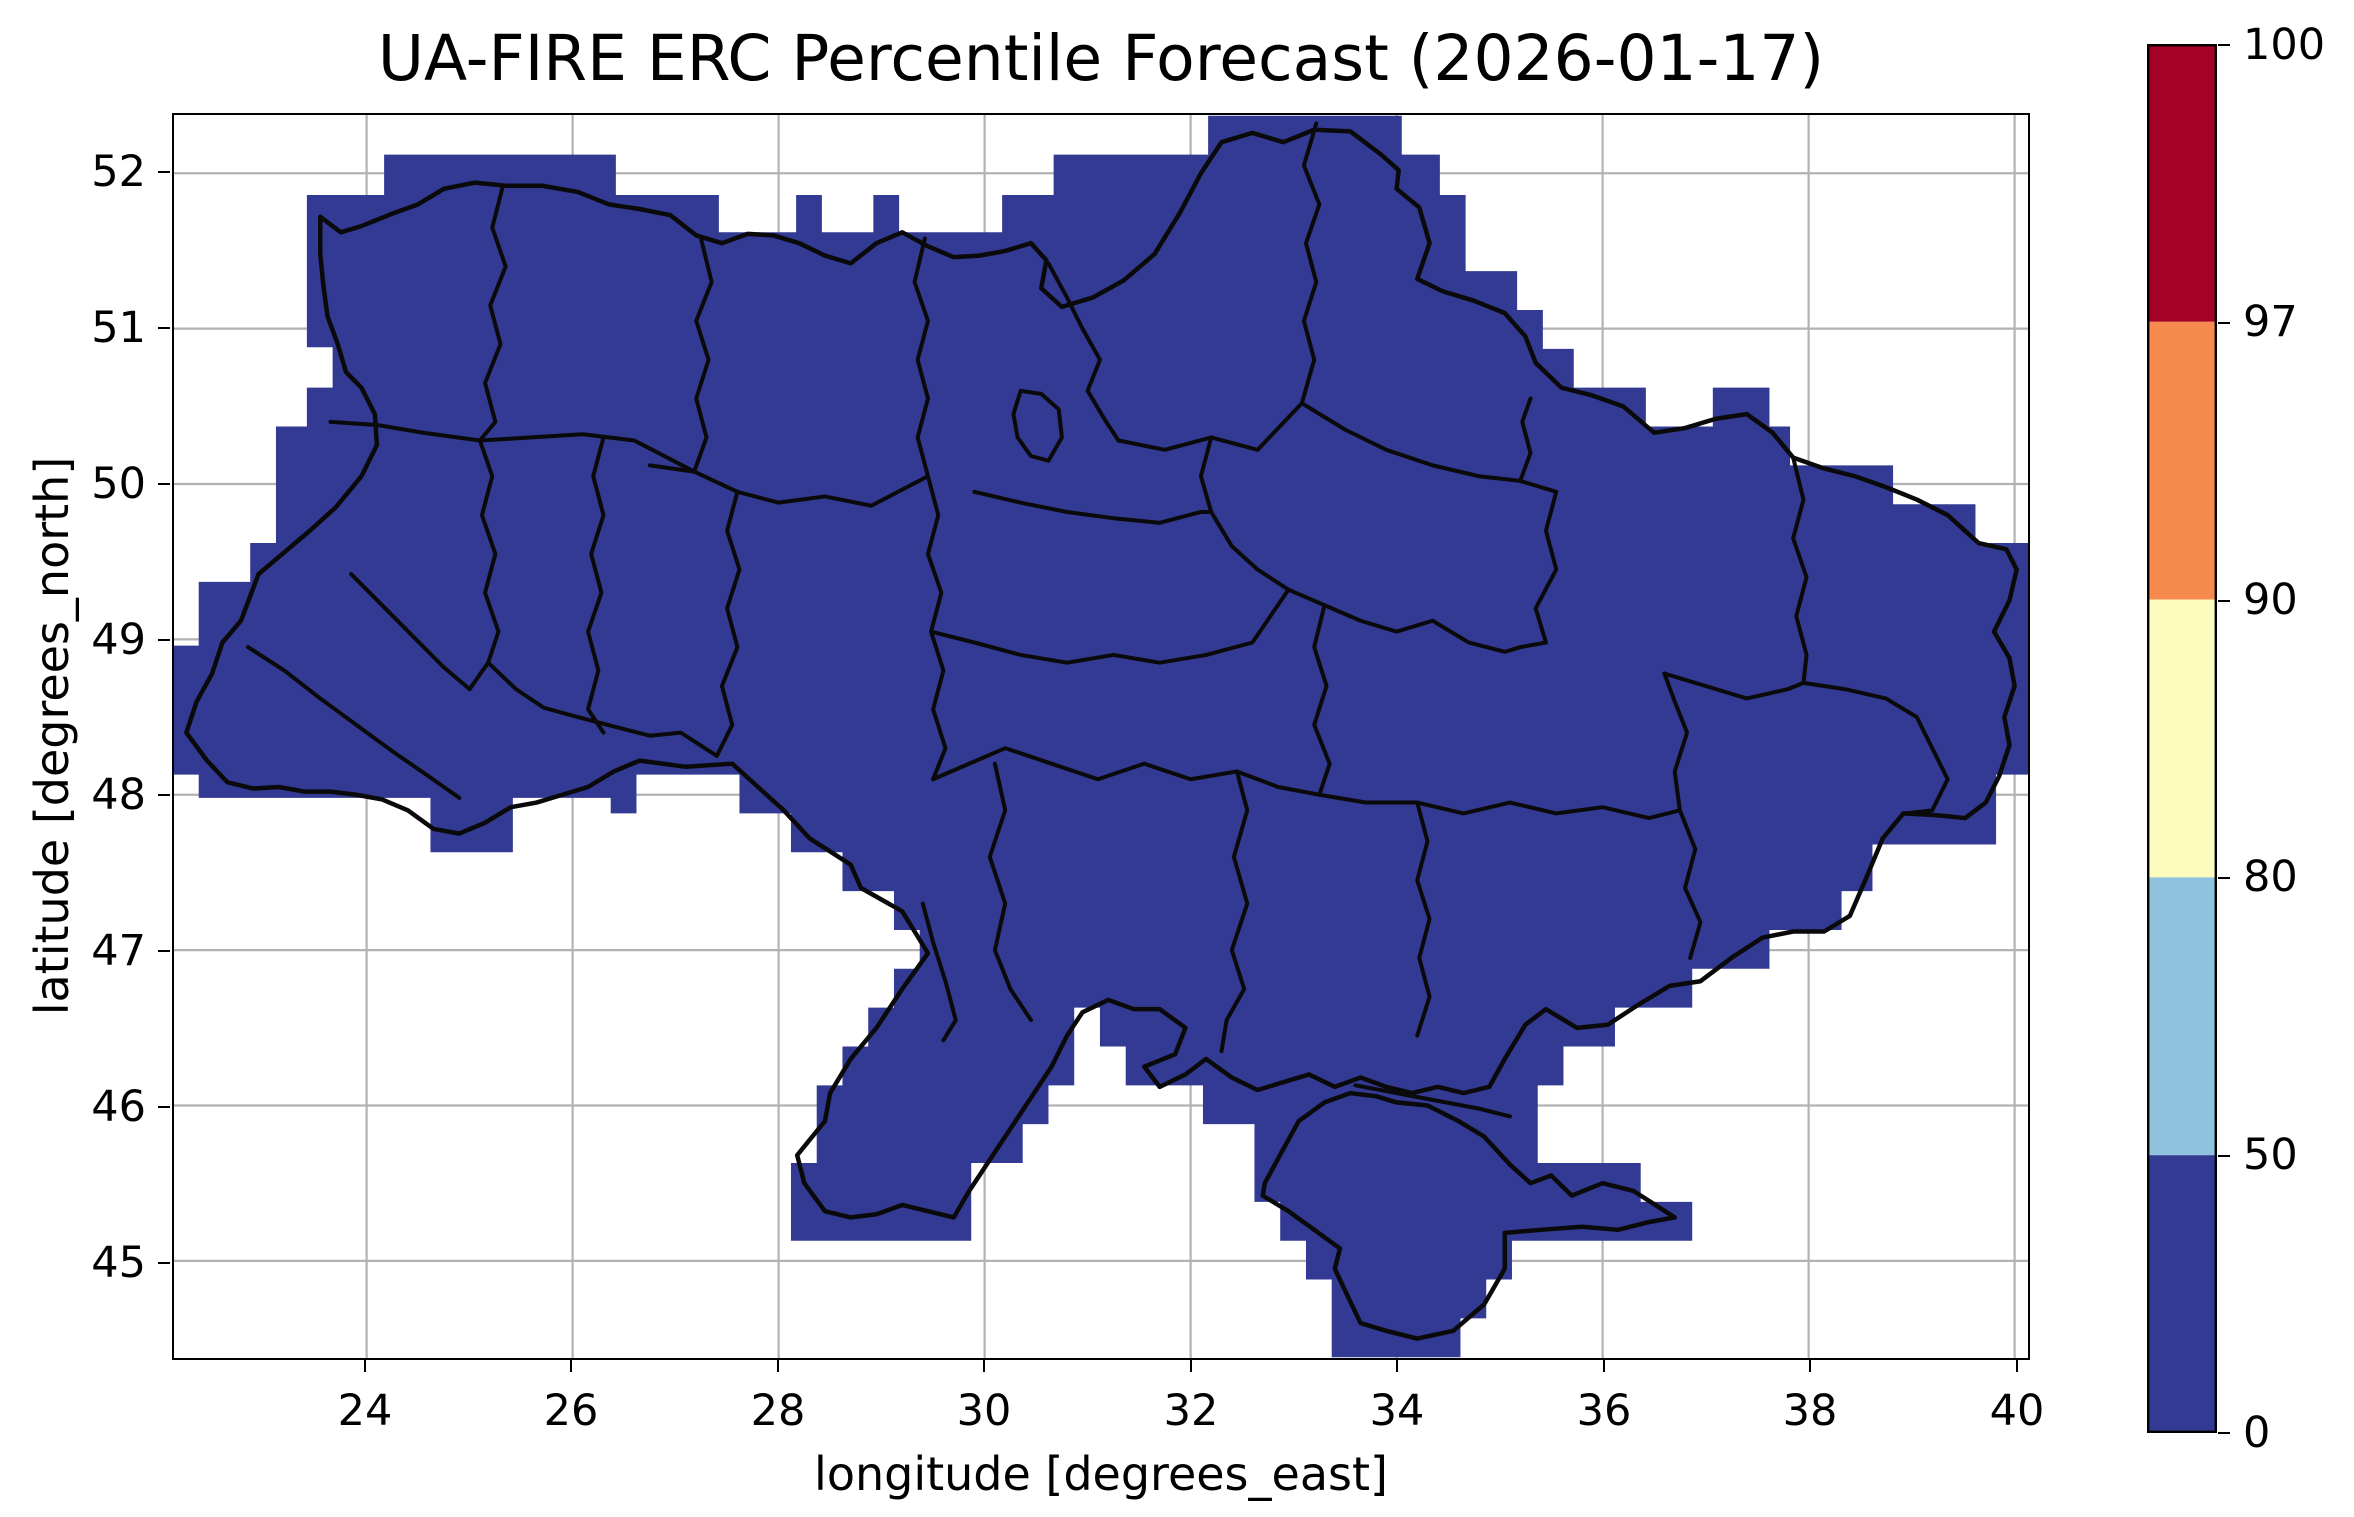 The height and width of the screenshot is (1517, 2354). Describe the element at coordinates (1397, 1411) in the screenshot. I see `x-axis-tick-label: 34` at that location.